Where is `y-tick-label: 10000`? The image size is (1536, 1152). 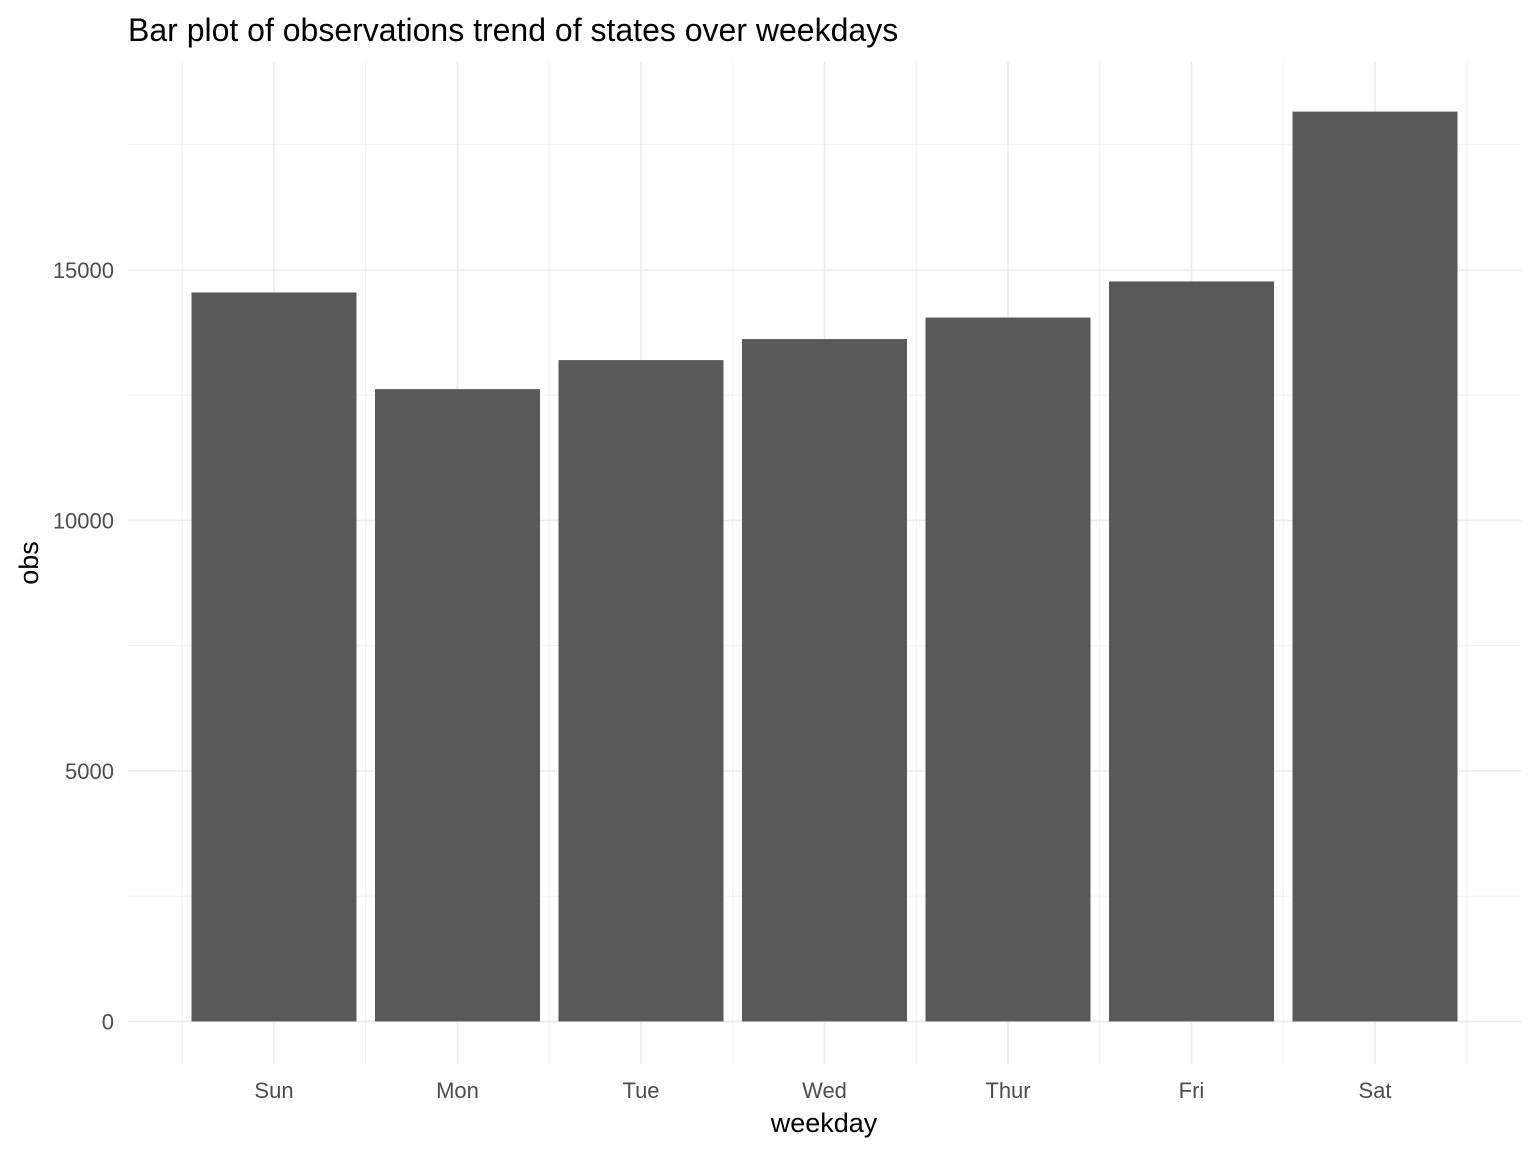 y-tick-label: 10000 is located at coordinates (83, 520).